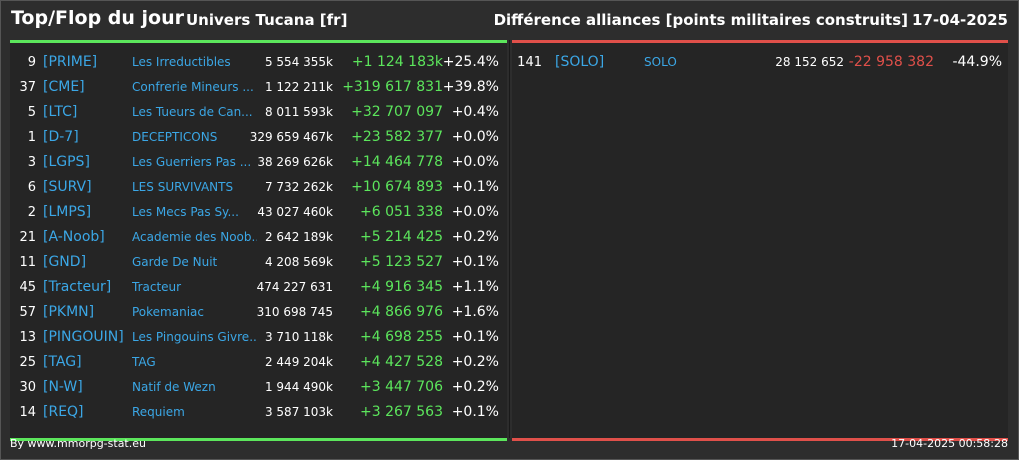 This screenshot has width=1019, height=460. I want to click on panel-divider, so click(509, 239).